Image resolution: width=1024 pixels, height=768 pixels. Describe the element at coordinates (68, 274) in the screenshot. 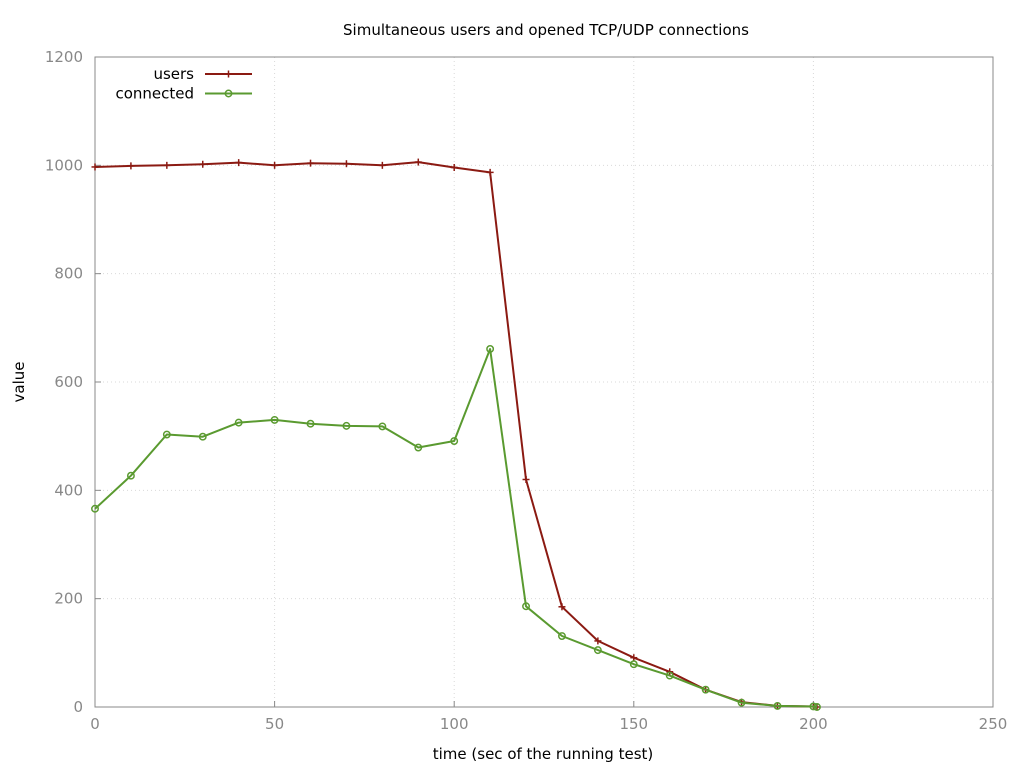

I see `y-tick-label: 800` at that location.